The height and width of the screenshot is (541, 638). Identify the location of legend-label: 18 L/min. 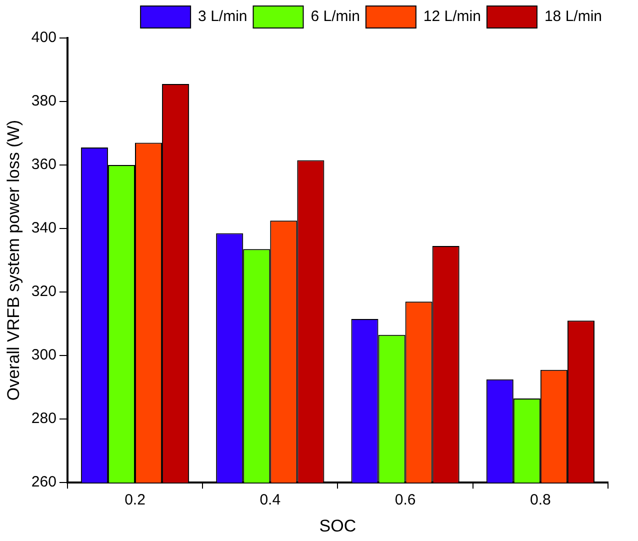
(573, 17).